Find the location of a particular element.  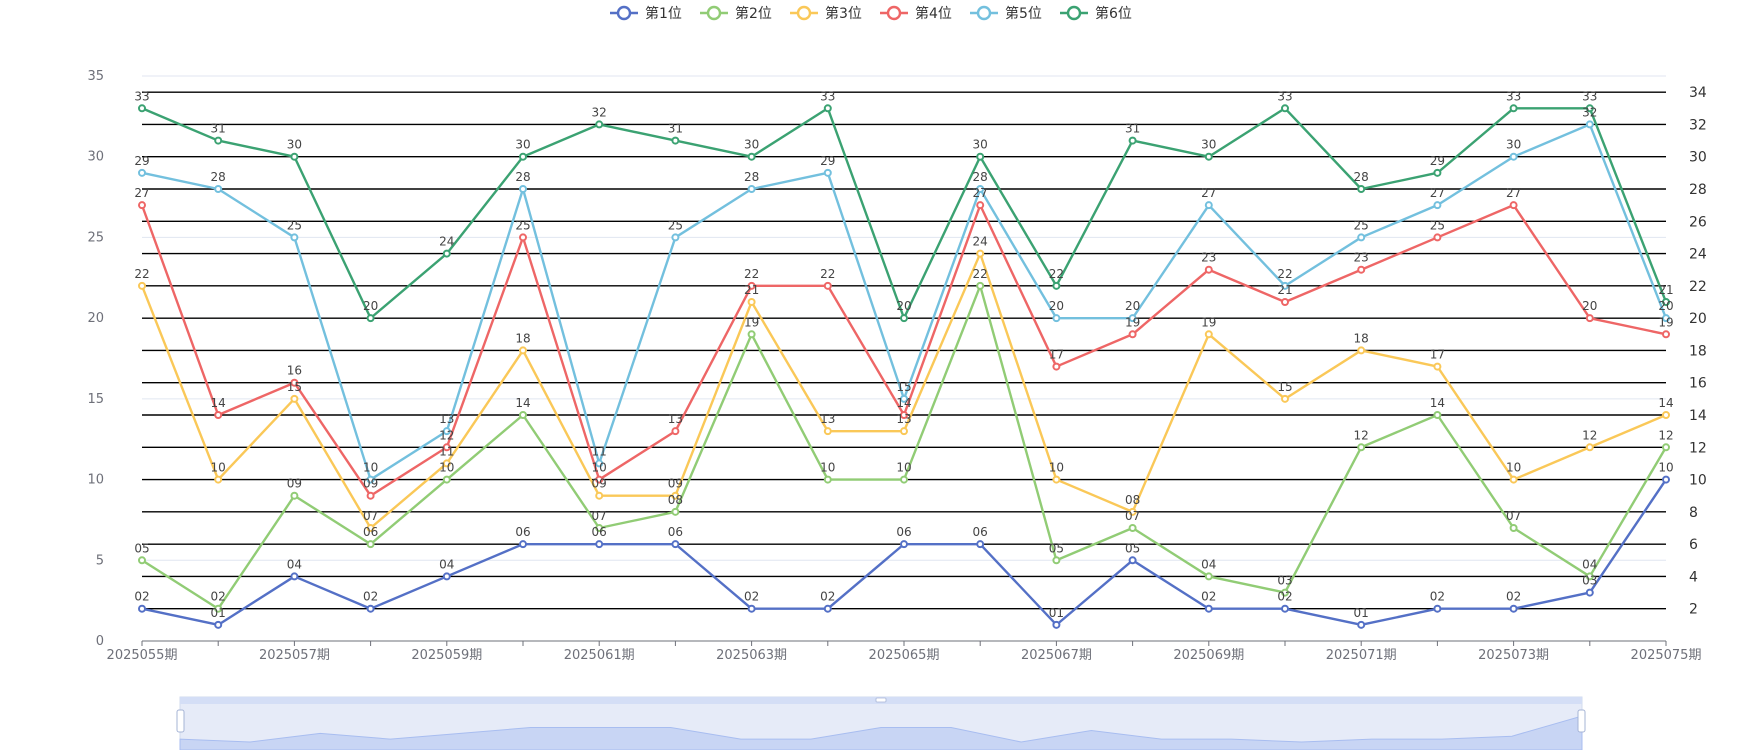

legend-item-1: 第1位 is located at coordinates (646, 13).